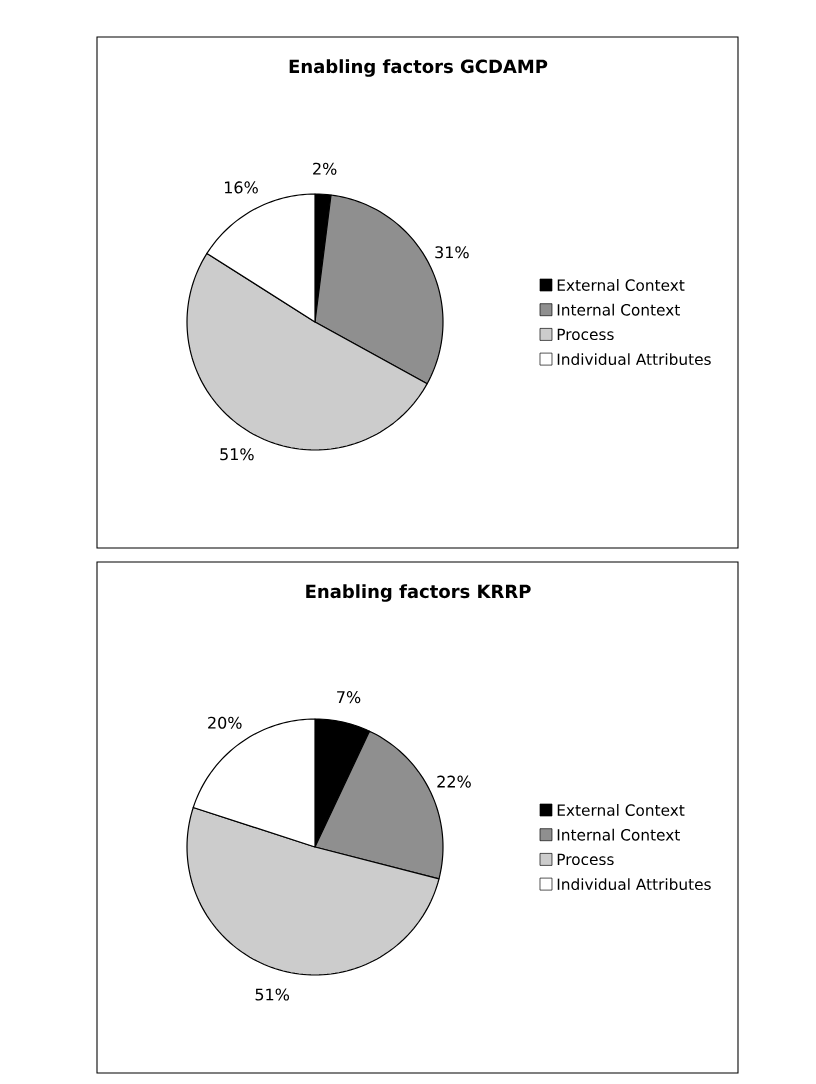 The width and height of the screenshot is (816, 1084). Describe the element at coordinates (325, 168) in the screenshot. I see `data-label: 2%` at that location.